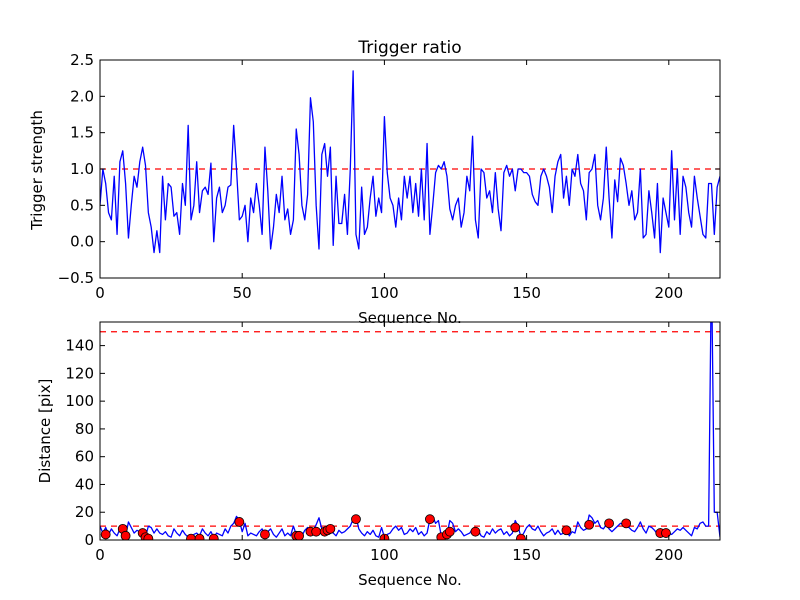  I want to click on y-tick-label: 2.0, so click(82, 96).